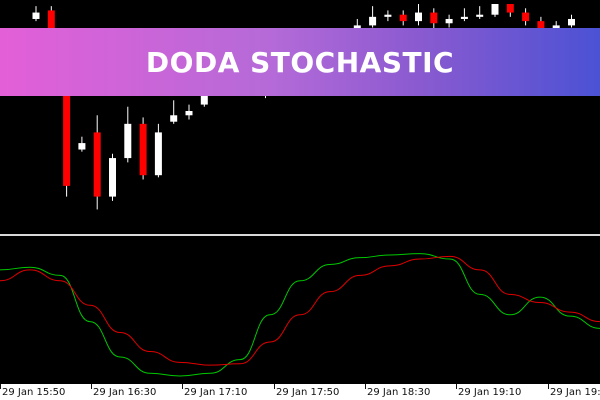  I want to click on time-label: 29 Jan 19:5, so click(575, 392).